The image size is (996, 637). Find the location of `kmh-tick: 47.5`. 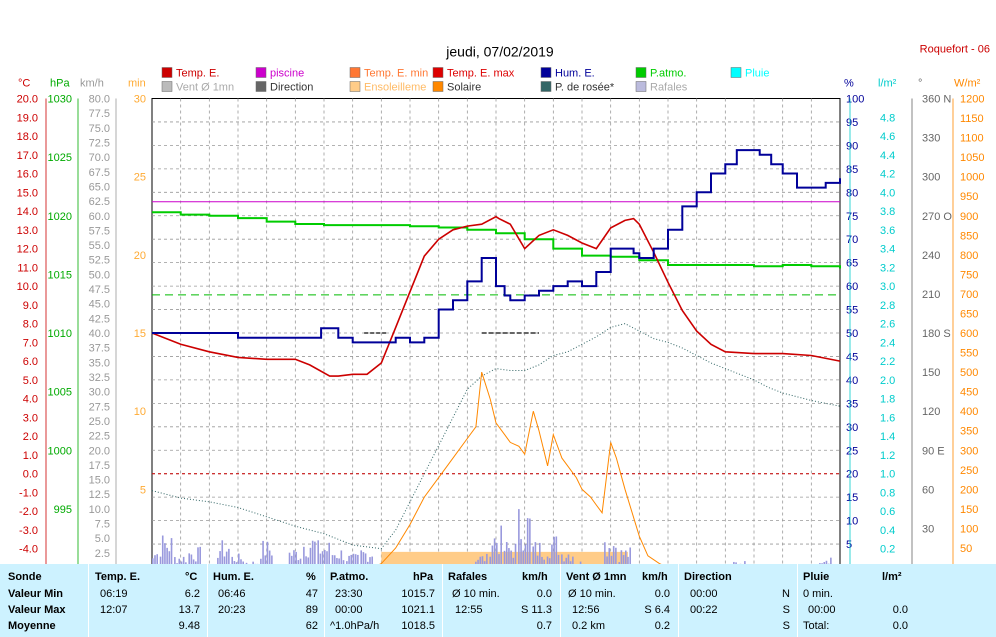

kmh-tick: 47.5 is located at coordinates (99, 290).